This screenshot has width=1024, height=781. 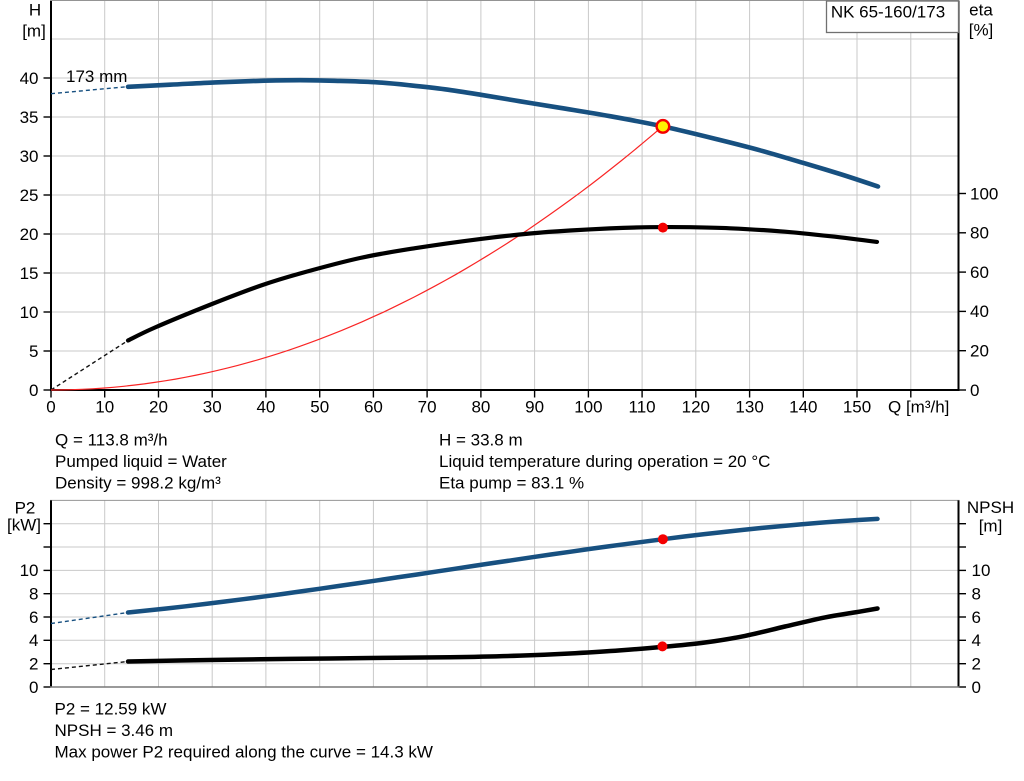 What do you see at coordinates (511, 483) in the screenshot?
I see `svg-text: Eta pump = 83.1 %` at bounding box center [511, 483].